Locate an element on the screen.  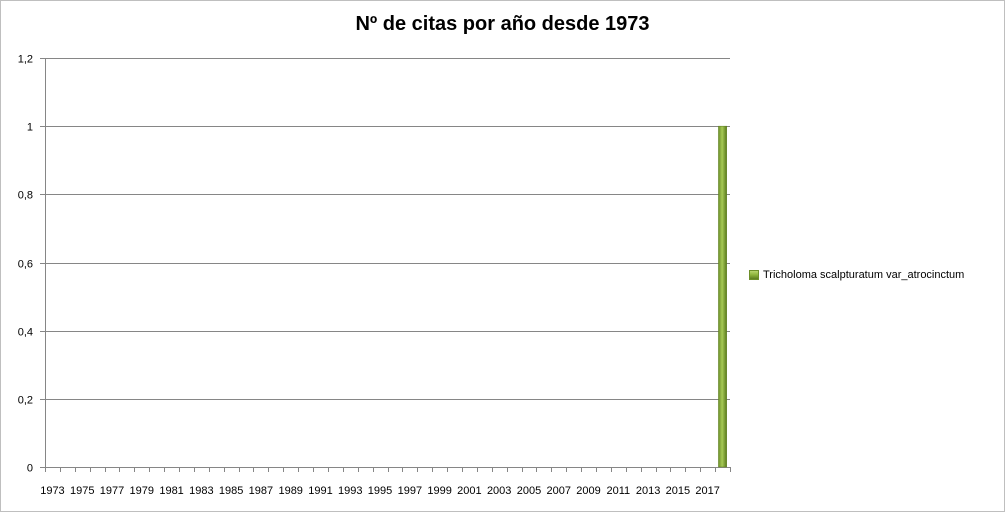
y-tick-label: 0,6 is located at coordinates (25, 265).